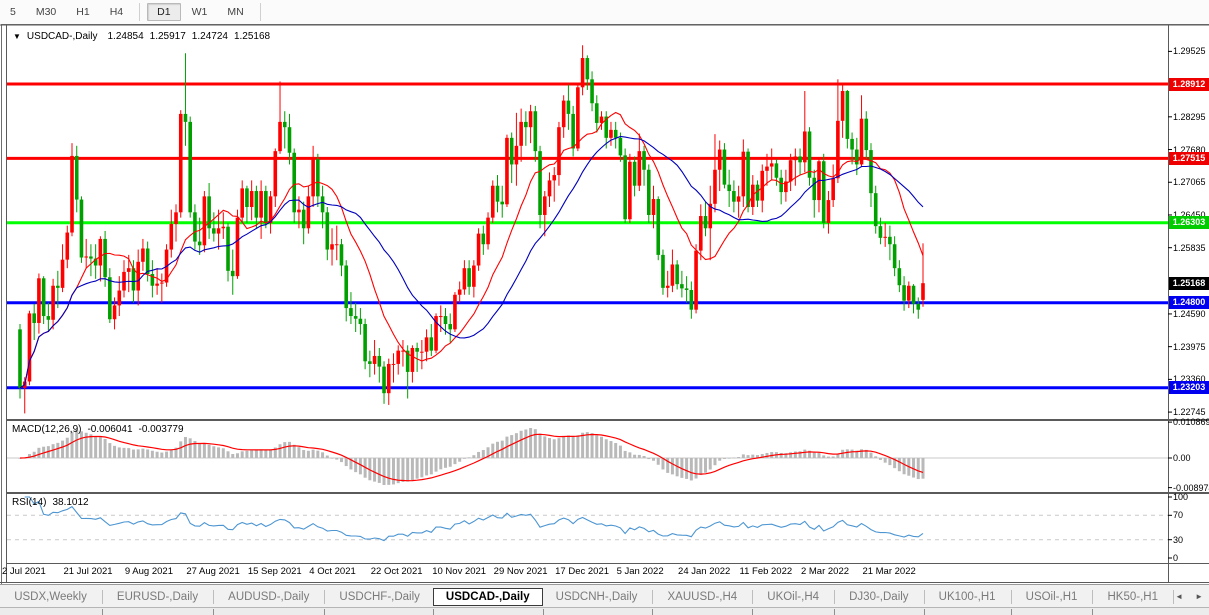 The image size is (1209, 615). Describe the element at coordinates (1189, 303) in the screenshot. I see `price-badge: 1.24800` at that location.